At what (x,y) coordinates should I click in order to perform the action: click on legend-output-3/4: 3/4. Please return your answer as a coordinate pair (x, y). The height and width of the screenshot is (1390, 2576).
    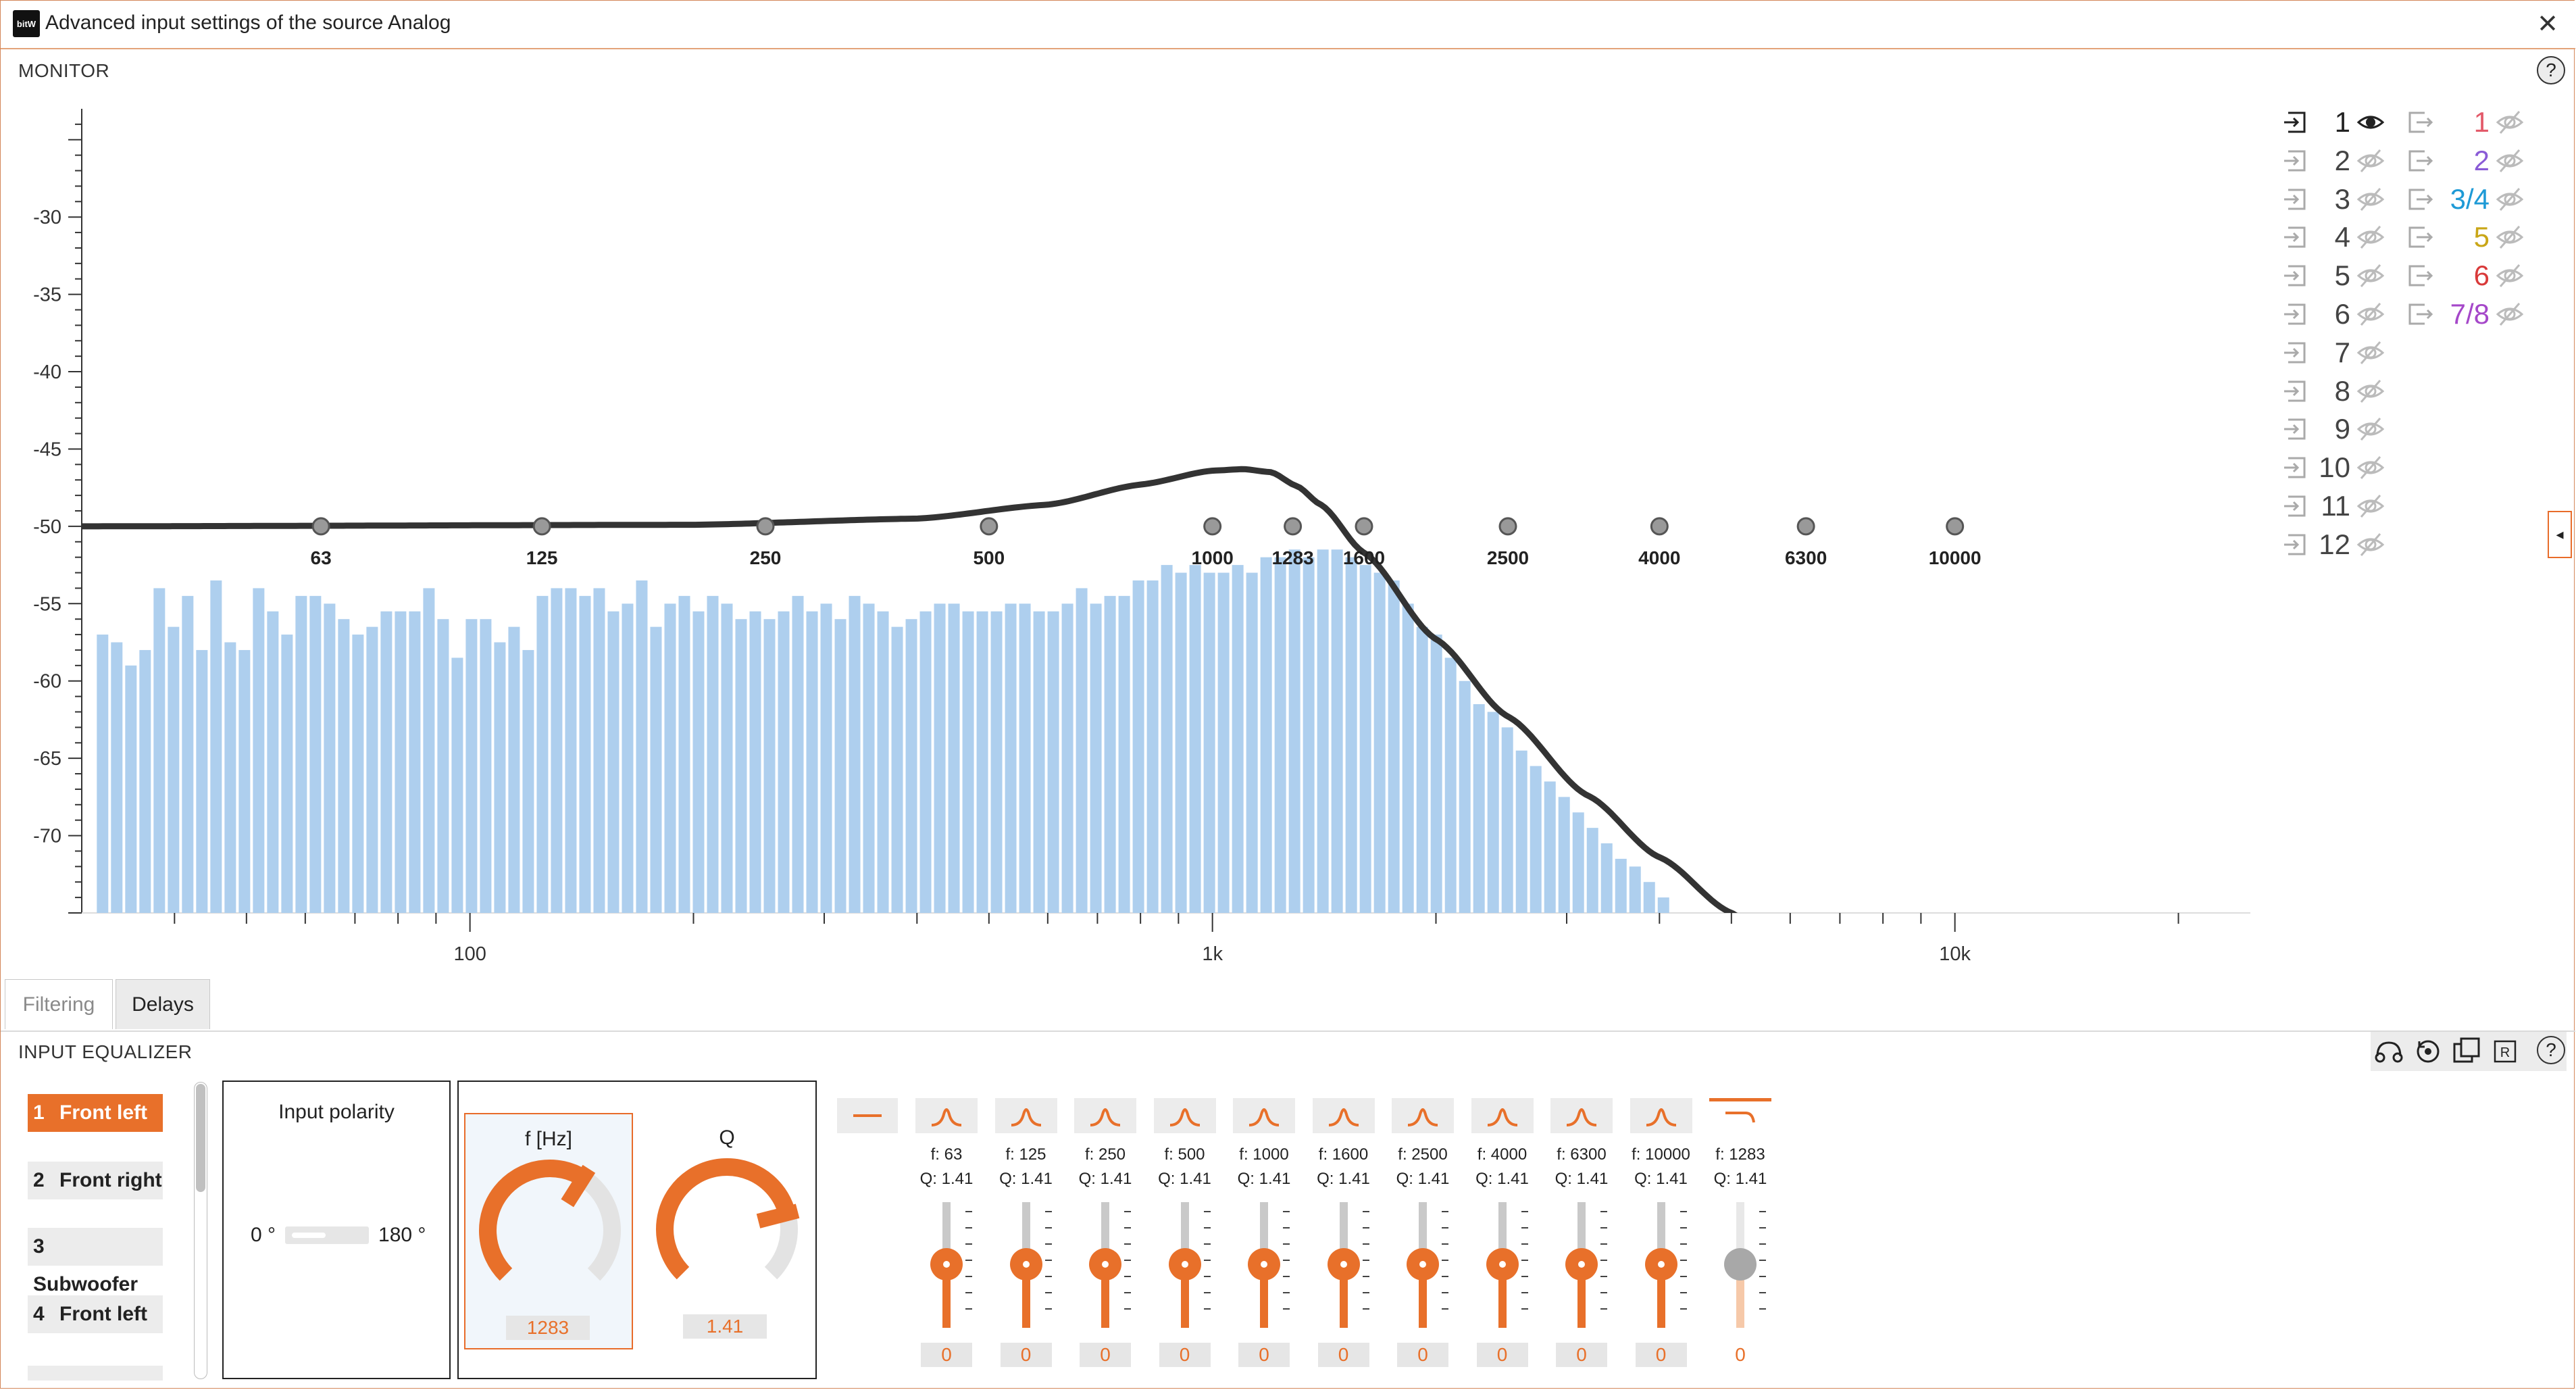
    Looking at the image, I should click on (2464, 199).